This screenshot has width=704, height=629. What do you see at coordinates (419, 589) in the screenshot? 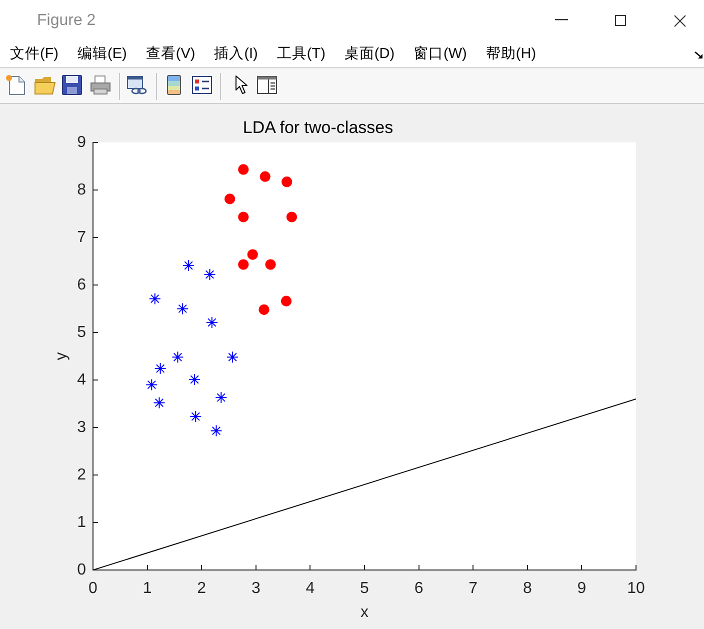
I see `x-tick-label: 6` at bounding box center [419, 589].